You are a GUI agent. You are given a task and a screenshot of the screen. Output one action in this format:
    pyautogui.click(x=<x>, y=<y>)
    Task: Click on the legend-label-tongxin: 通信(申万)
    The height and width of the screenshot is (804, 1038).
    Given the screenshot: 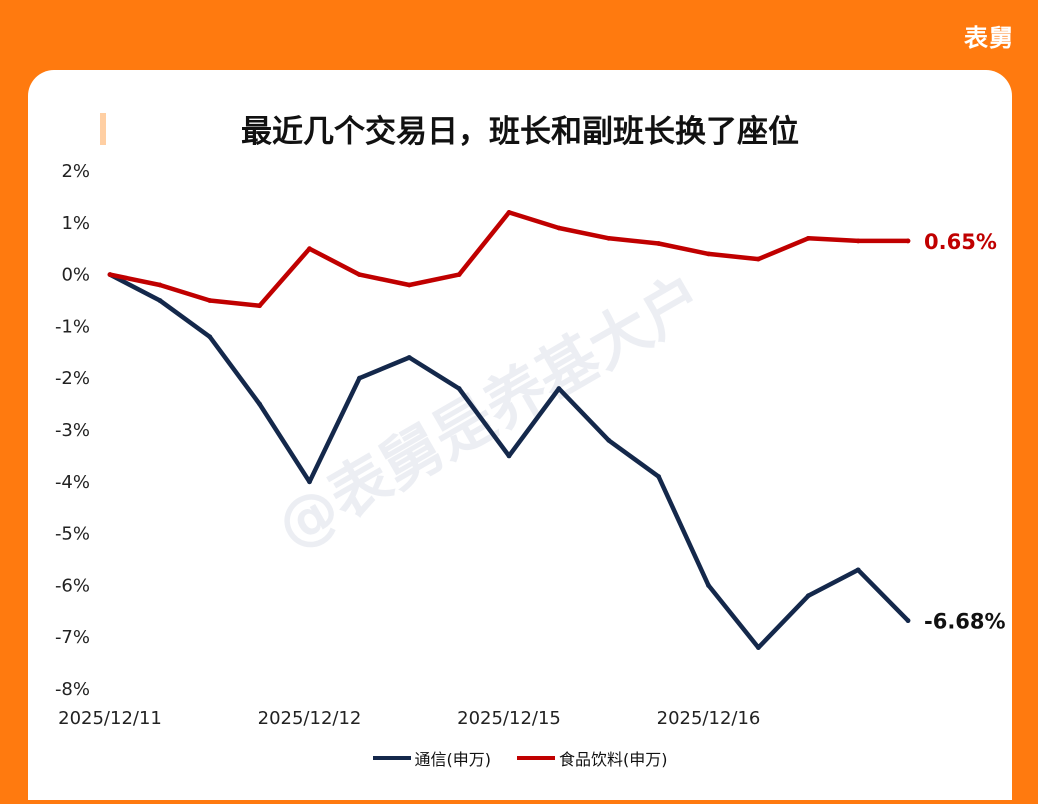 What is the action you would take?
    pyautogui.click(x=453, y=759)
    